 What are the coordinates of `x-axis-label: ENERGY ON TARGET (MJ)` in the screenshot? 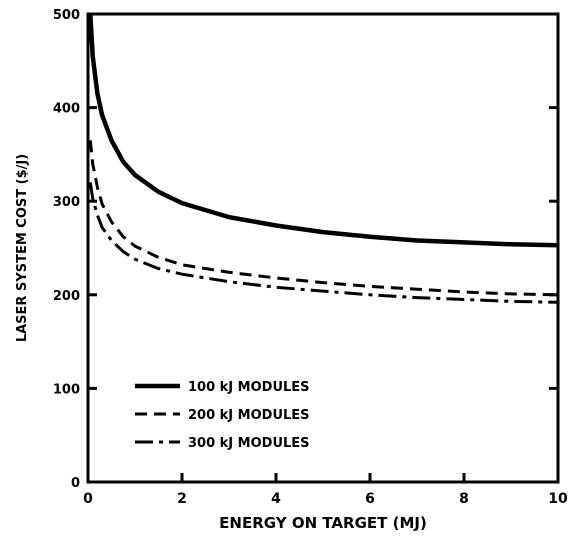 It's located at (323, 523).